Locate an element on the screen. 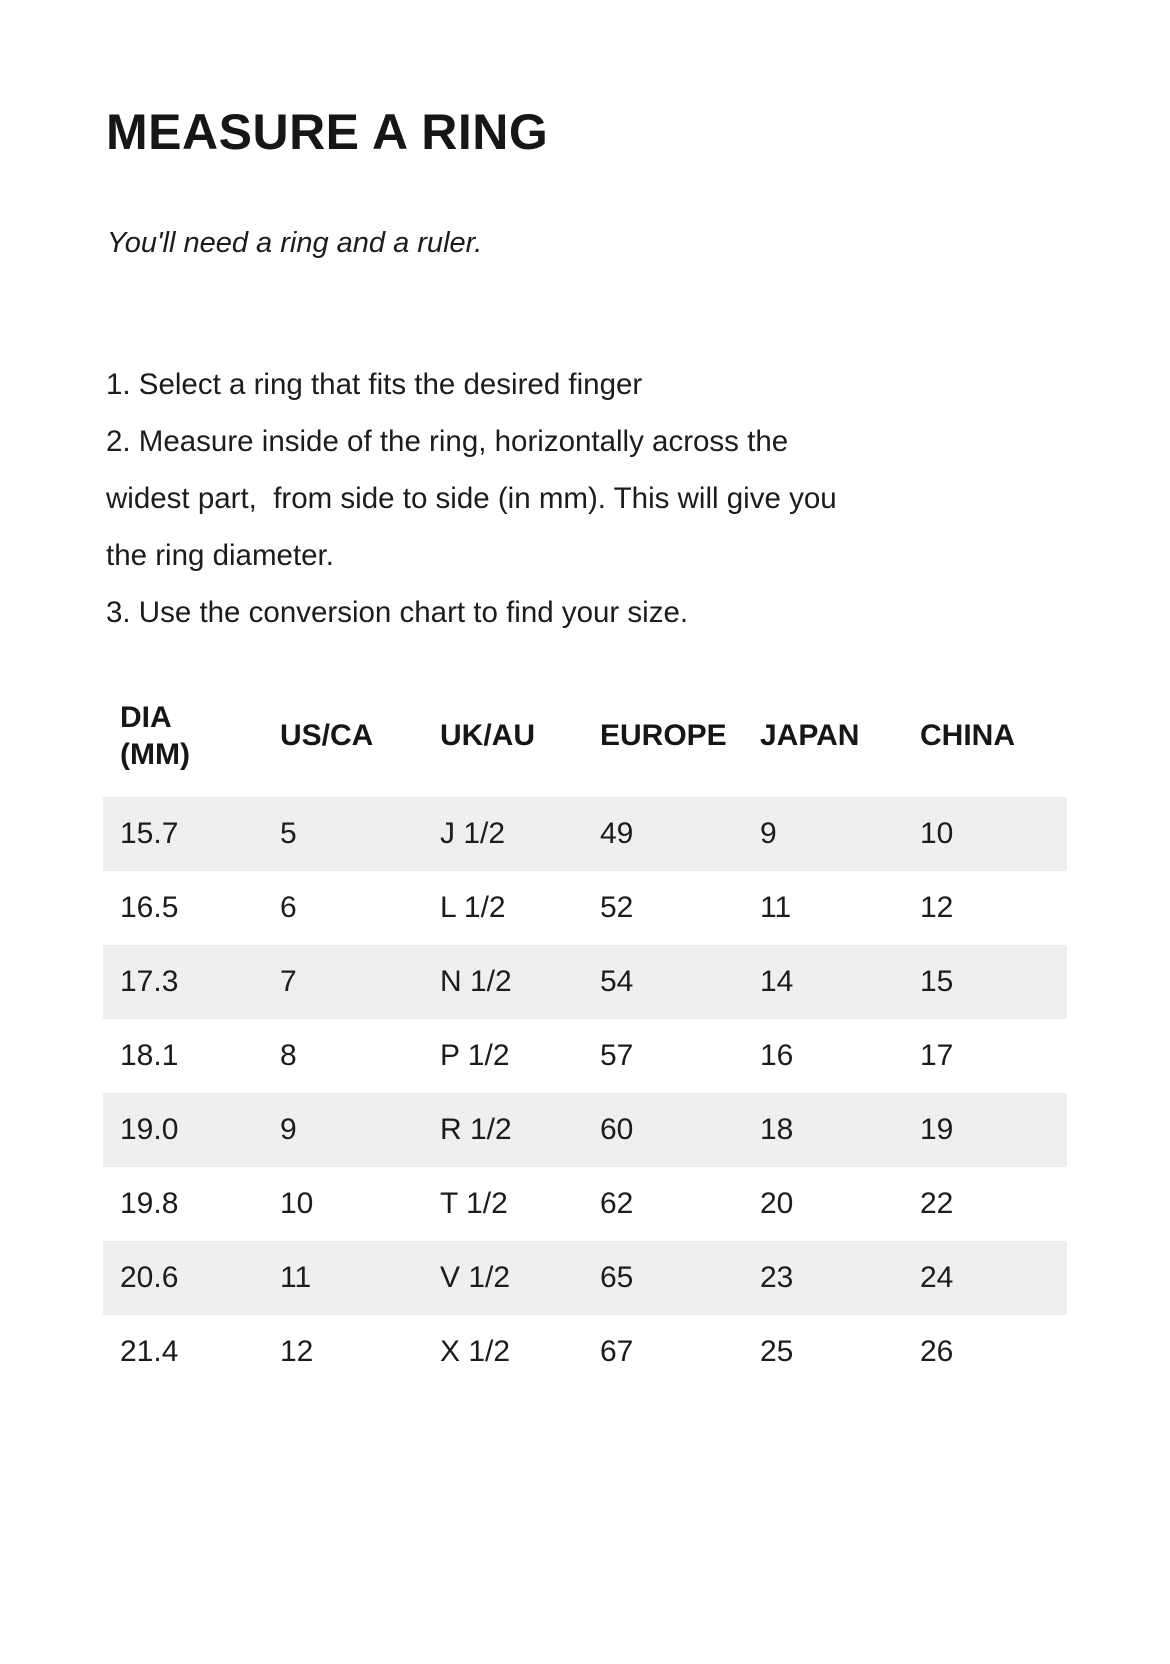  table-row: 19.8 10 T 1/2 62 20 22 is located at coordinates (585, 1204).